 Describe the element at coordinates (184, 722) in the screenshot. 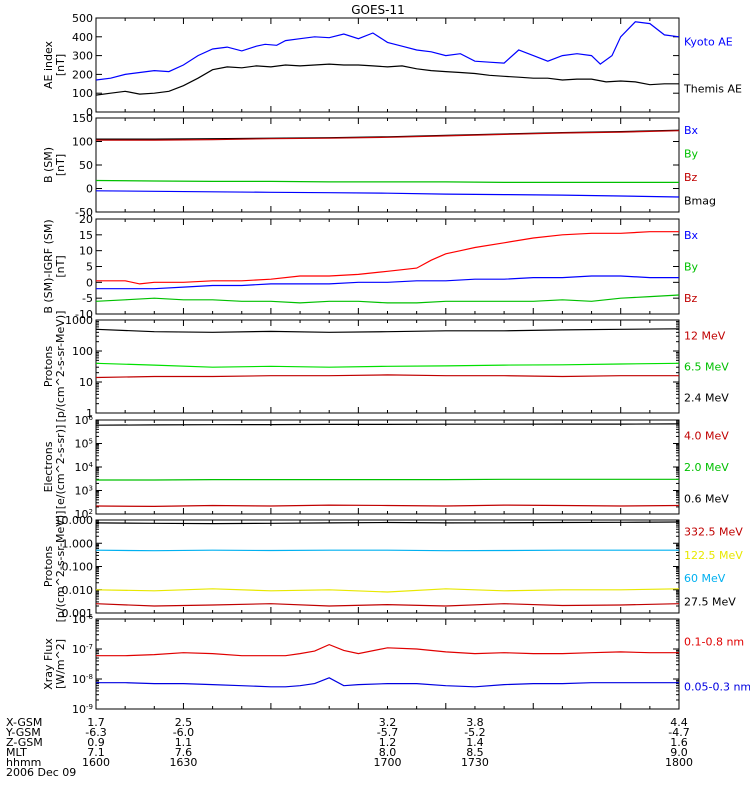

I see `row-value: 2.5` at that location.